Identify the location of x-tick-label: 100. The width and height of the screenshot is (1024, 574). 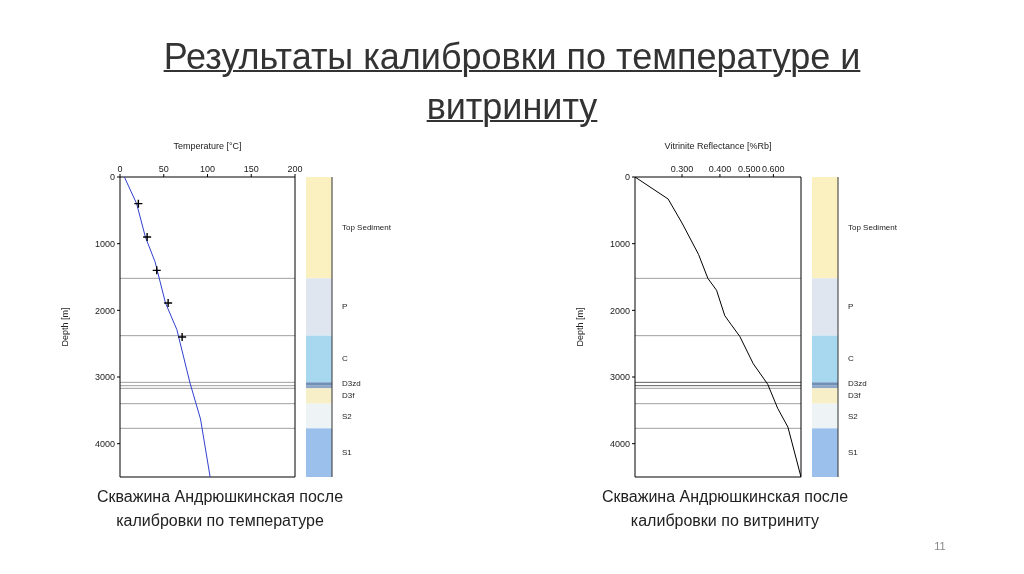
(207, 169).